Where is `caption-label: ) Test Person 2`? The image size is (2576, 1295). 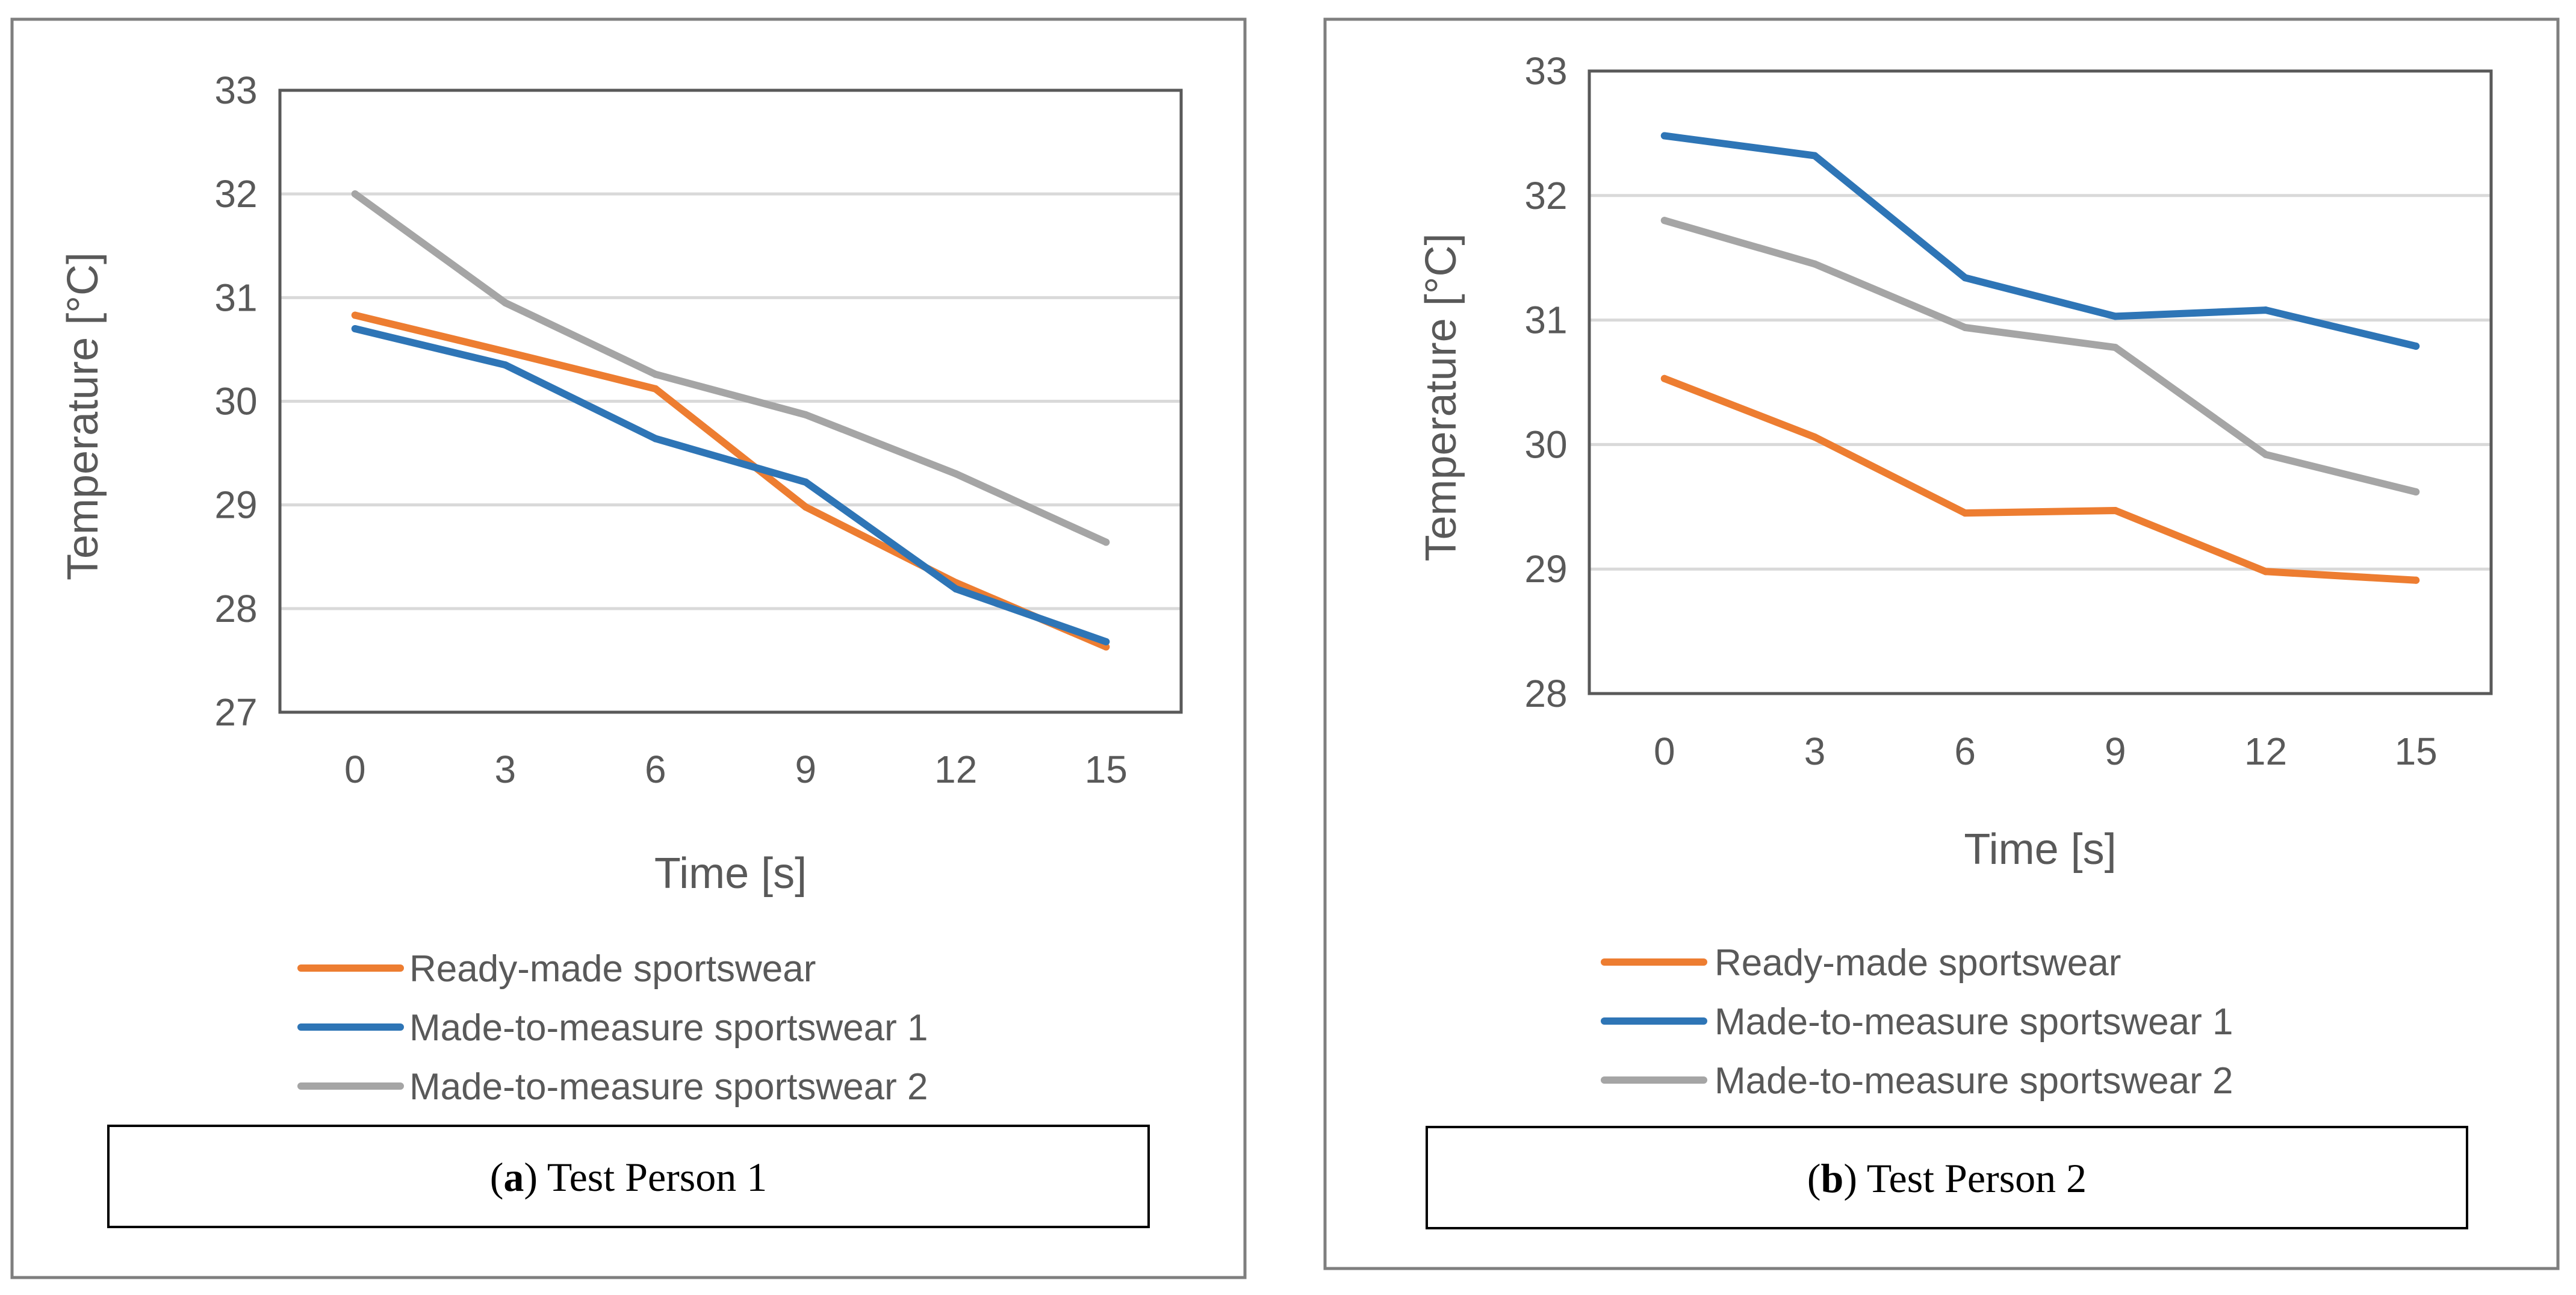 caption-label: ) Test Person 2 is located at coordinates (1965, 1178).